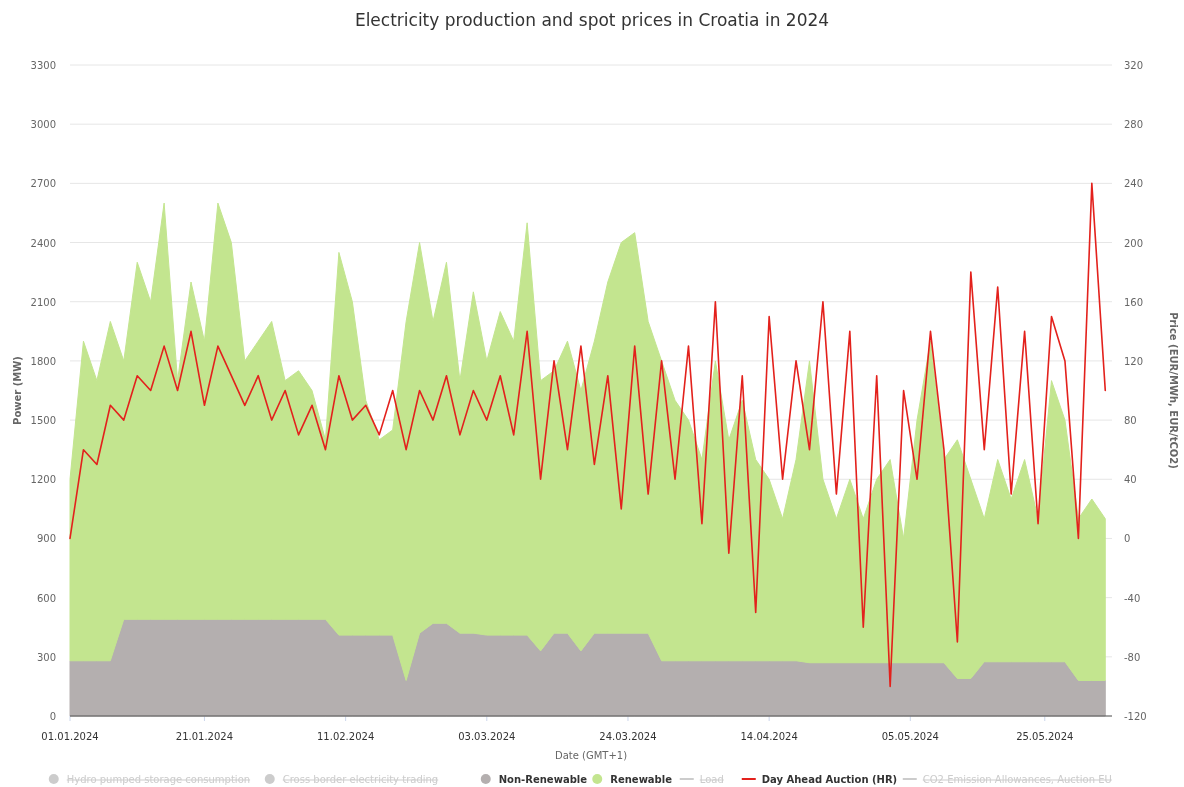  Describe the element at coordinates (1134, 302) in the screenshot. I see `y2-tick-label: 160` at that location.